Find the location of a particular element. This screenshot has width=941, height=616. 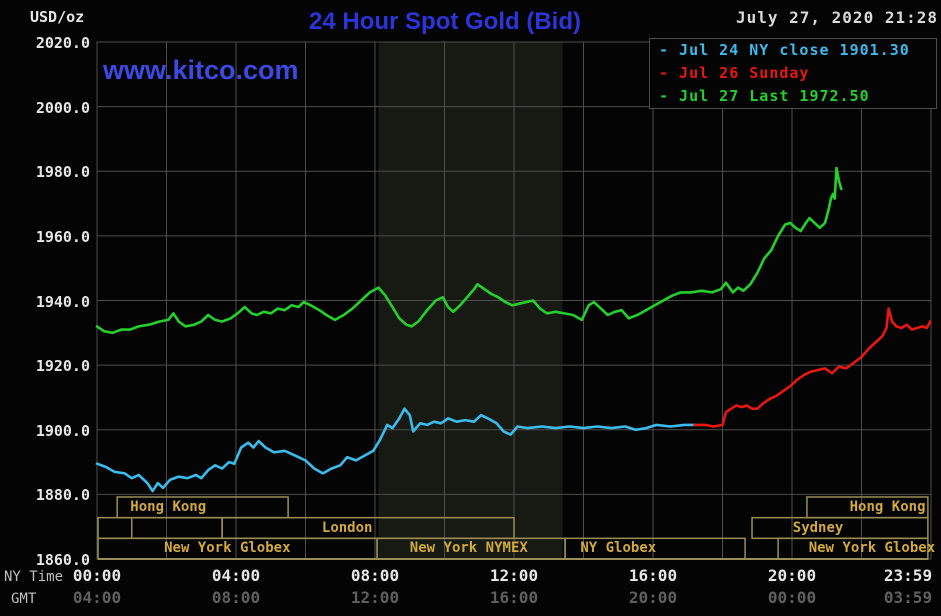

x-tick-gmt: 08:00 is located at coordinates (236, 597).